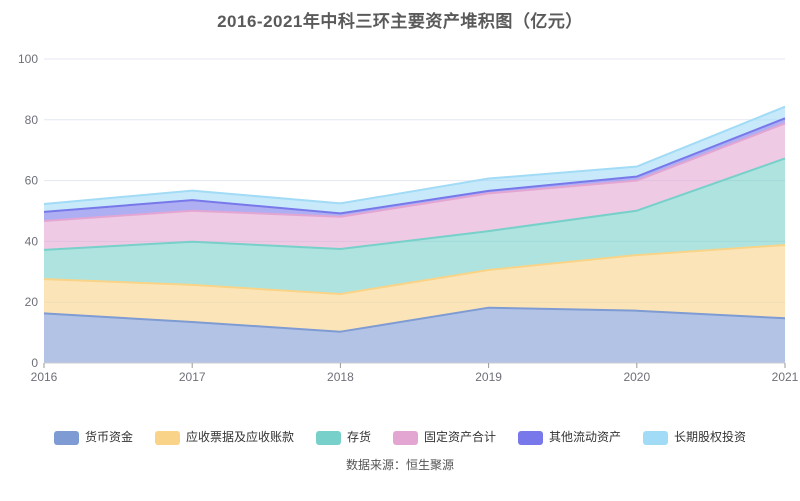  I want to click on data-source: 数据来源：恒生聚源, so click(399, 465).